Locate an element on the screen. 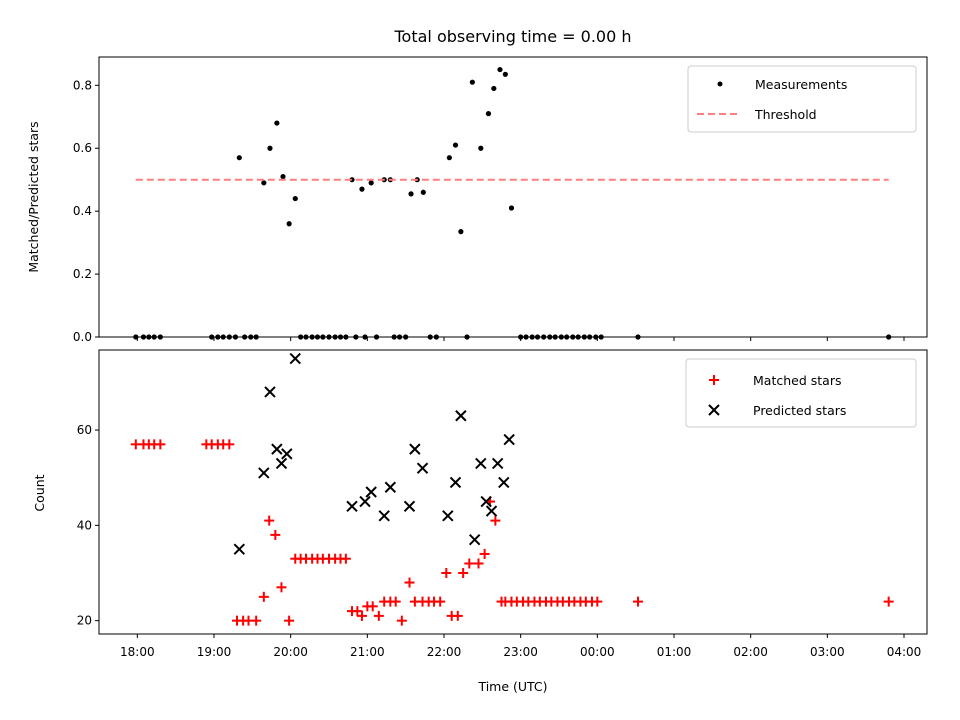  legend-predicted-label: Predicted stars is located at coordinates (799, 410).